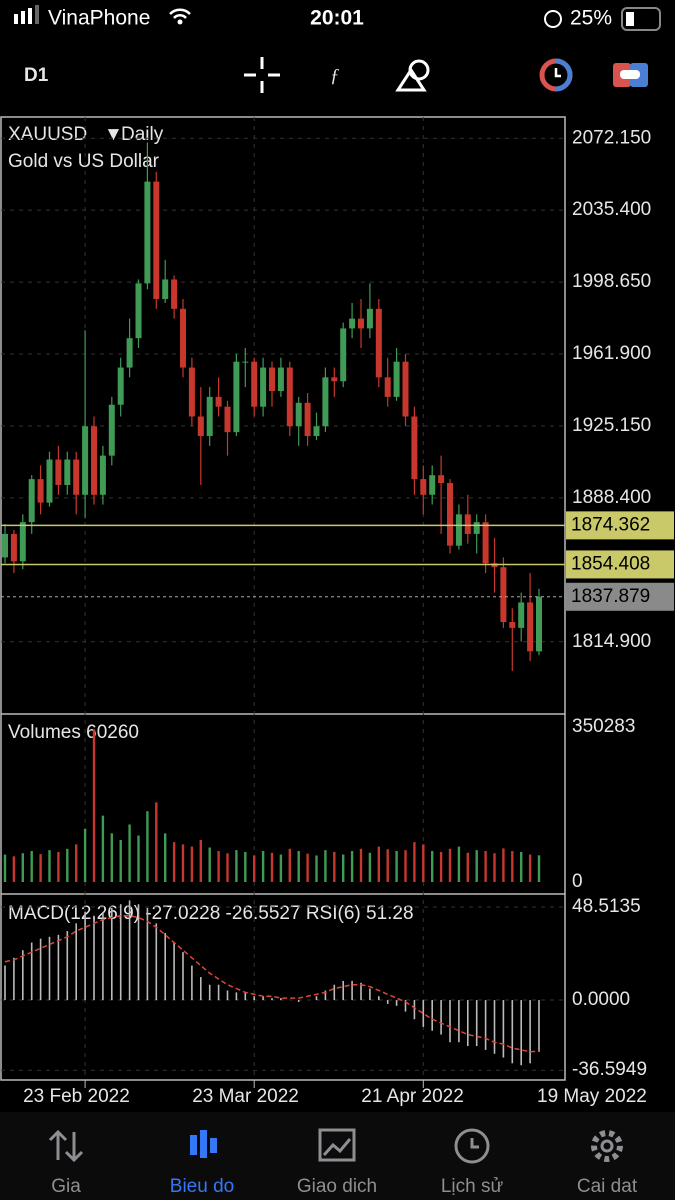  What do you see at coordinates (607, 1186) in the screenshot?
I see `nav-tab: Cai dat` at bounding box center [607, 1186].